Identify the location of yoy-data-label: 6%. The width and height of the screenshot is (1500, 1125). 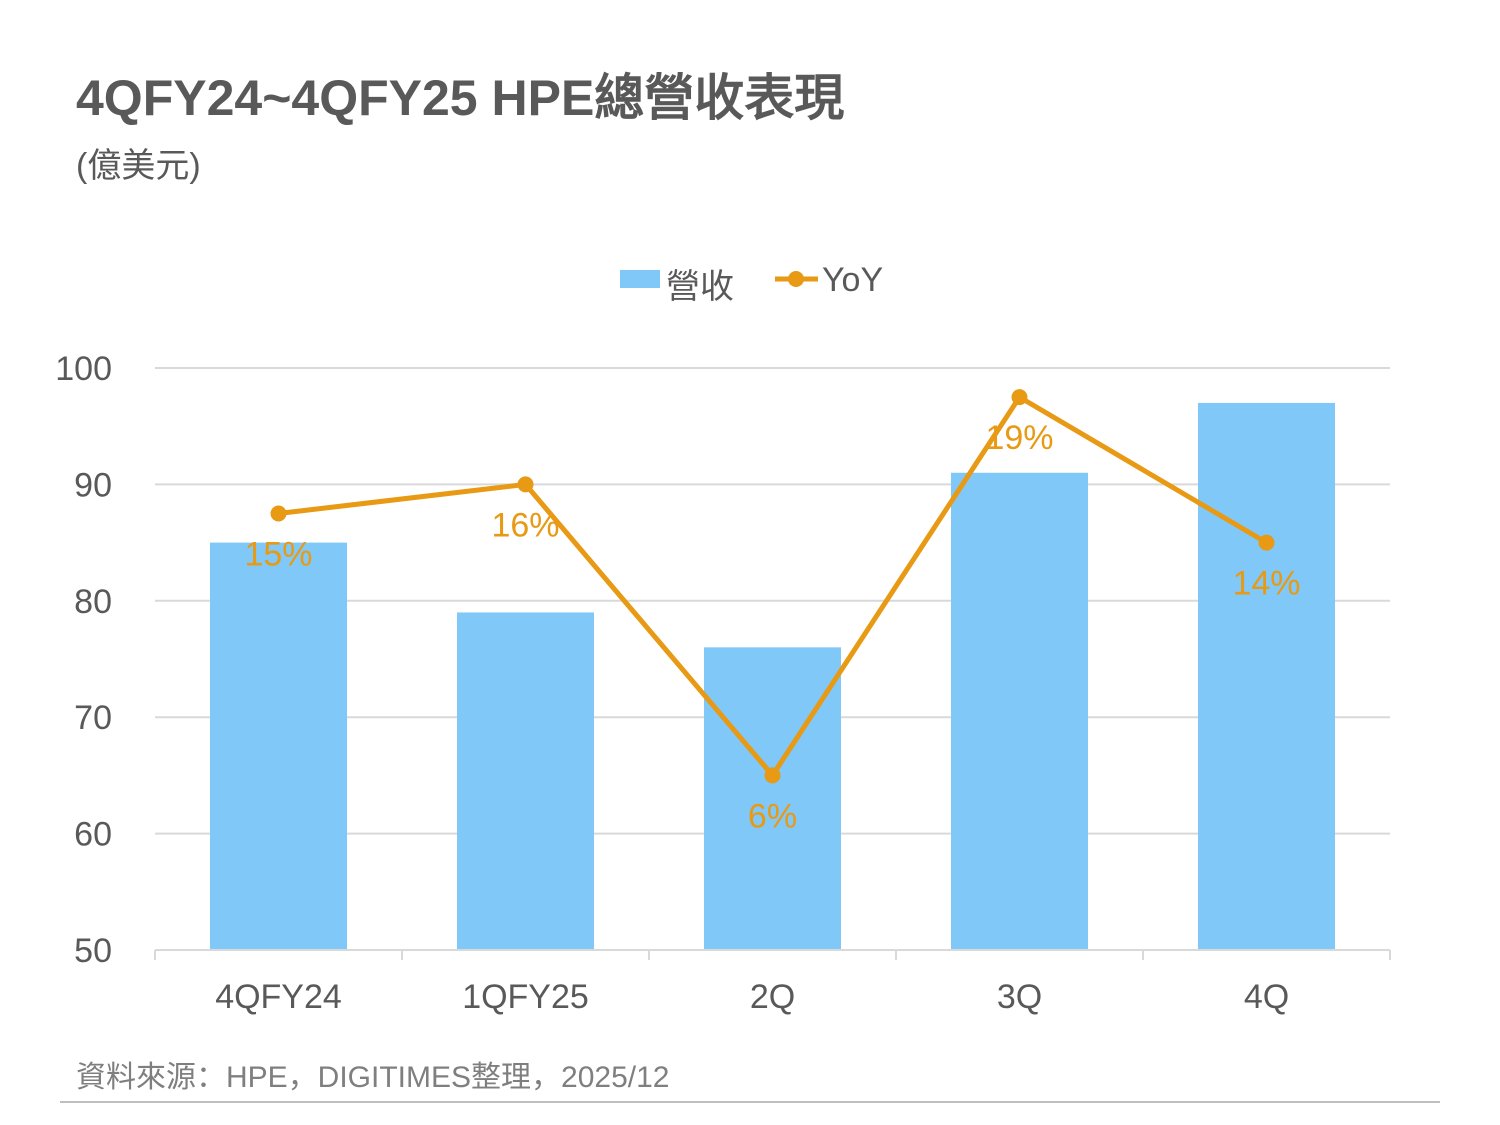
(772, 816).